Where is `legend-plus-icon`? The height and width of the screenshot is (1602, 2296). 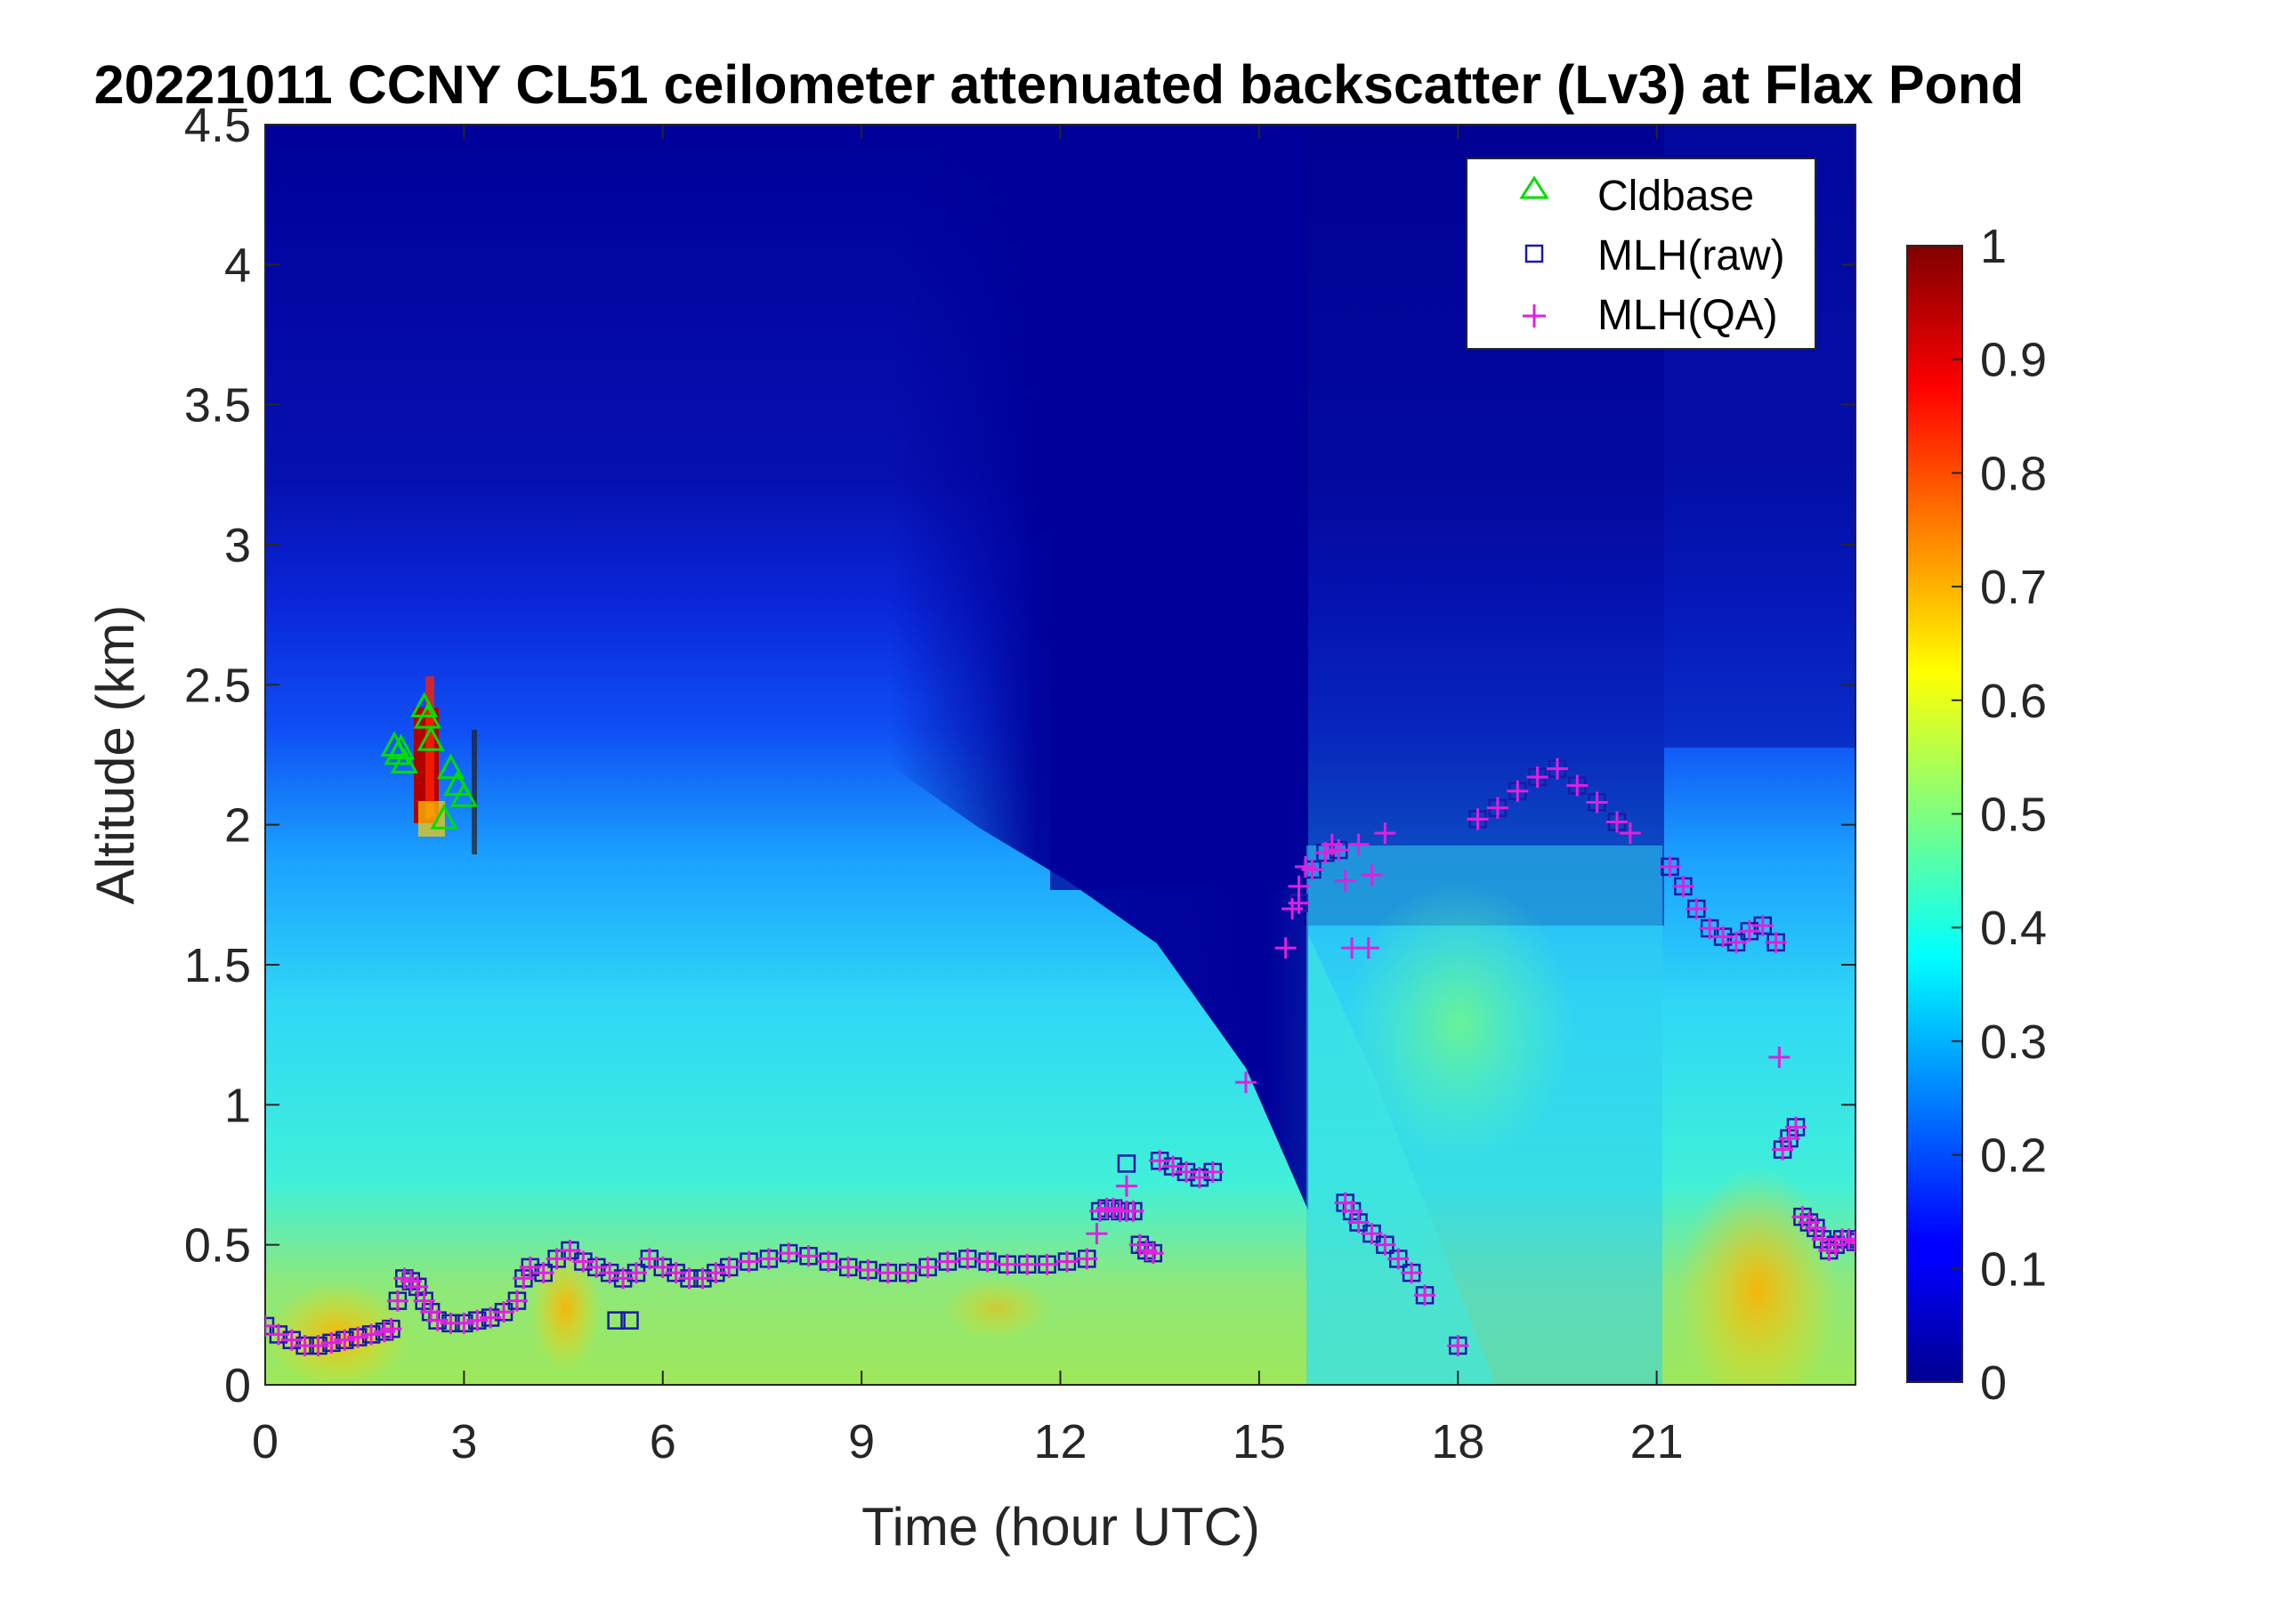
legend-plus-icon is located at coordinates (1534, 316).